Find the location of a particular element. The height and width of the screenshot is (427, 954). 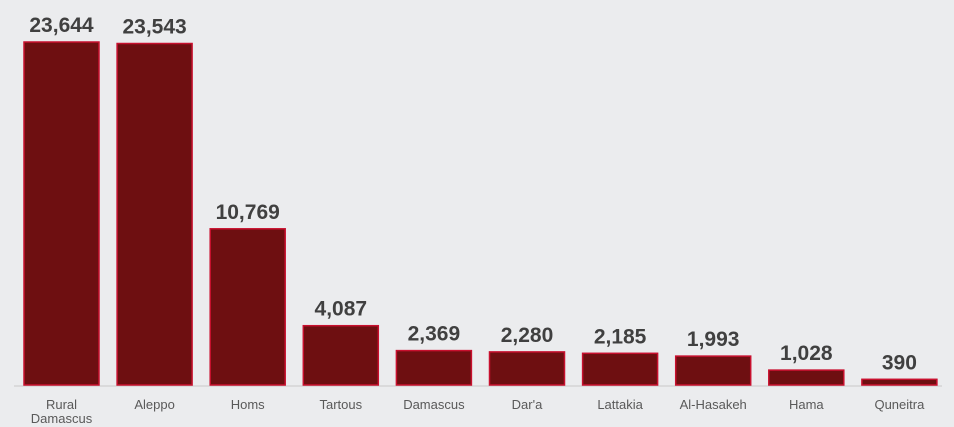

category-label-6: Lattakia is located at coordinates (620, 404).